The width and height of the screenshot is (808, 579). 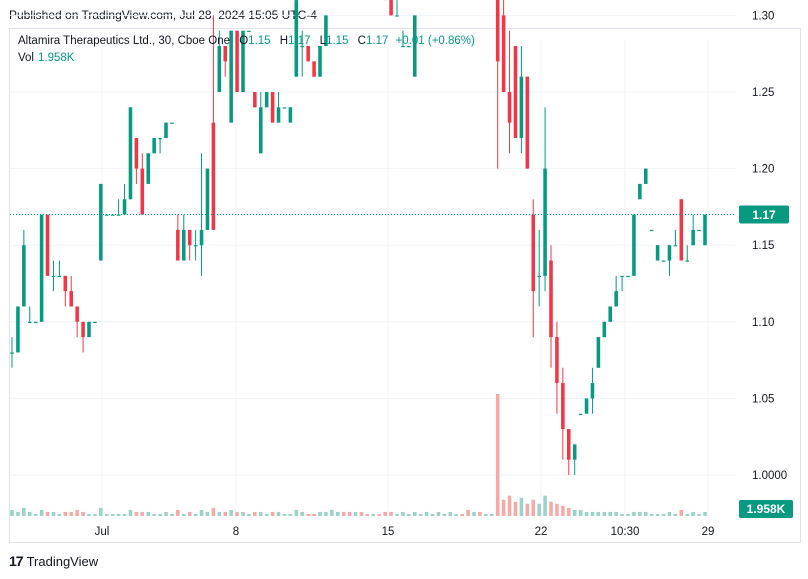 I want to click on x-tick-label: 10:30, so click(x=625, y=532).